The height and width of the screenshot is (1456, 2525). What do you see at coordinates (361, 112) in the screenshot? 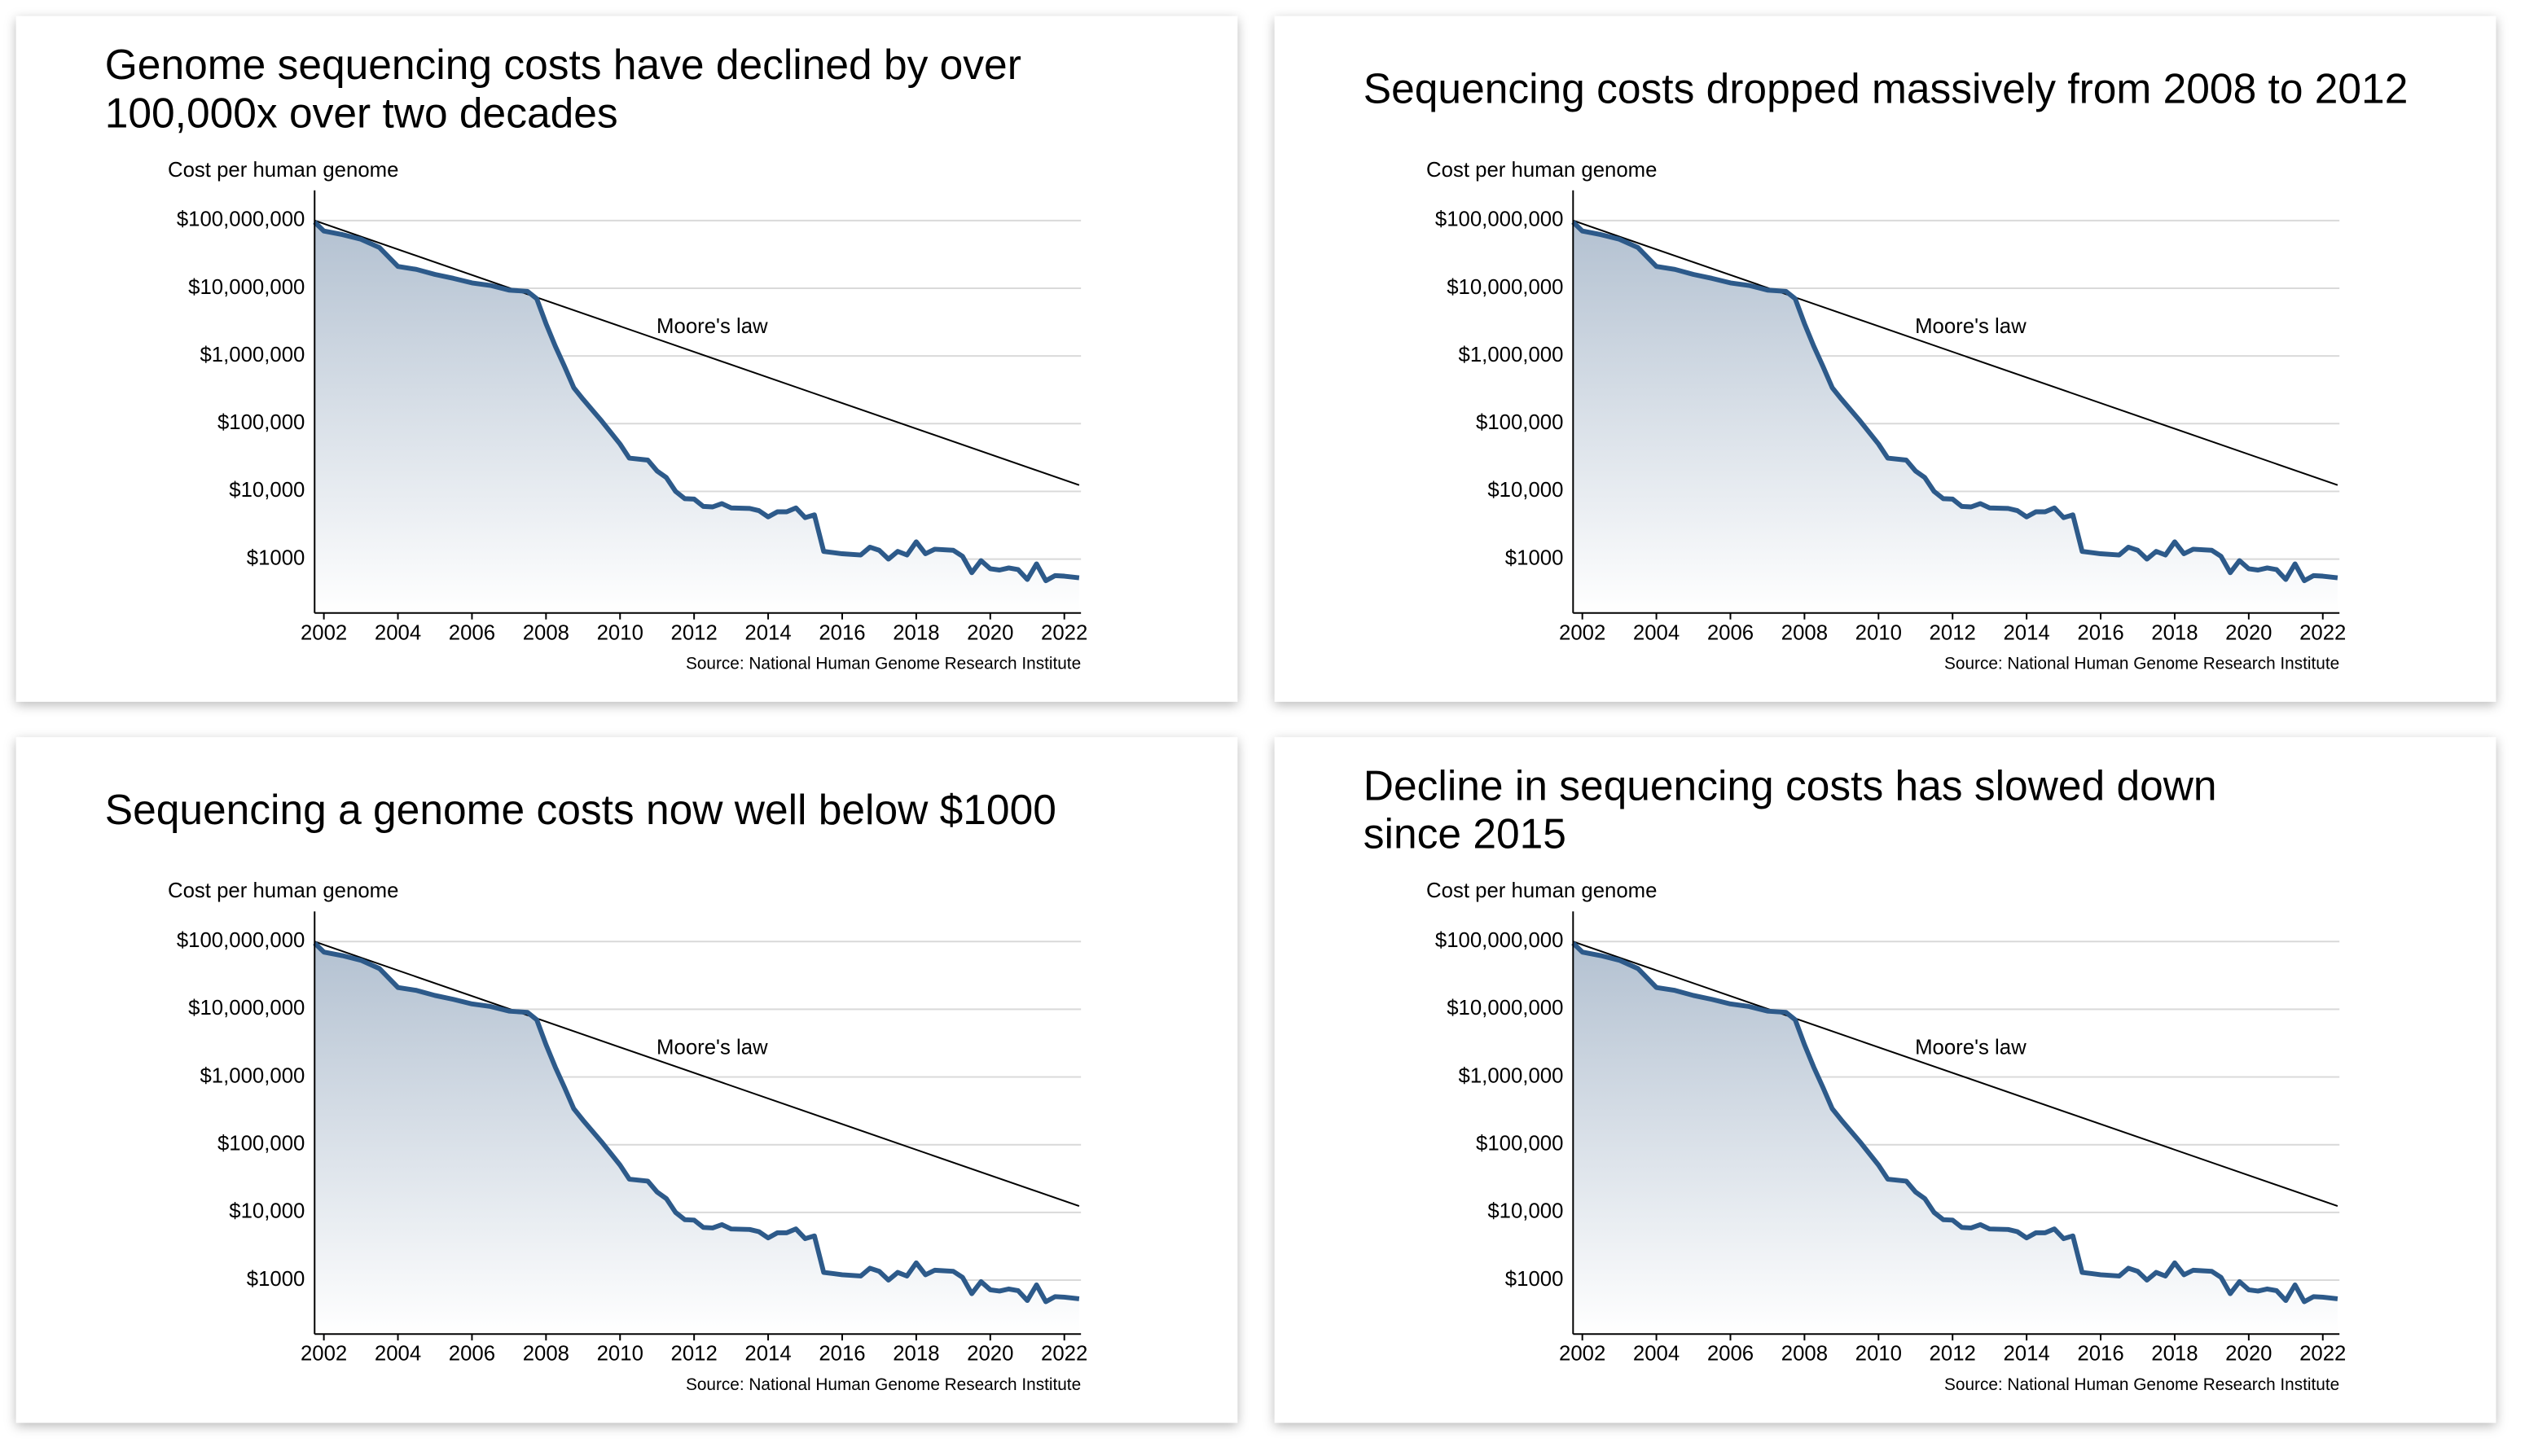
I see `chart-title: 100,000x over two decades` at bounding box center [361, 112].